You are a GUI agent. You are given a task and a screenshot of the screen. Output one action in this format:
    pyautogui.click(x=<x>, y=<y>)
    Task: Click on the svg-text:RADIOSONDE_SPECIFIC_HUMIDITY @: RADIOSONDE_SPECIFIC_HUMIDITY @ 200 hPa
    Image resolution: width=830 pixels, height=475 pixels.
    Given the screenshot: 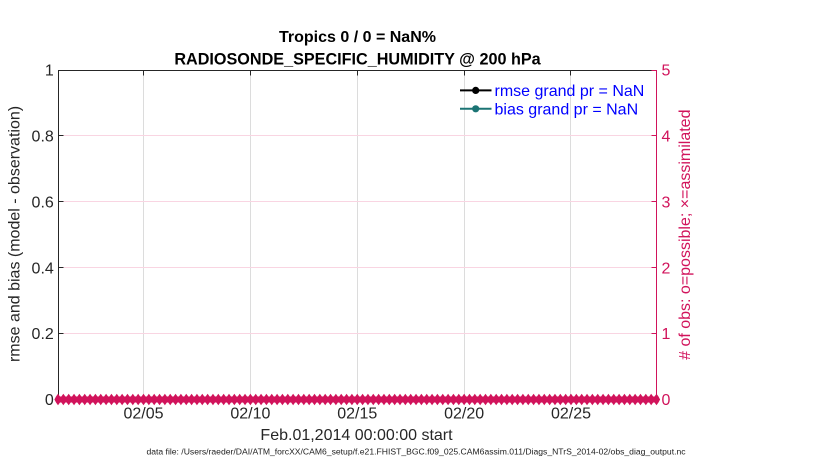 What is the action you would take?
    pyautogui.click(x=357, y=60)
    